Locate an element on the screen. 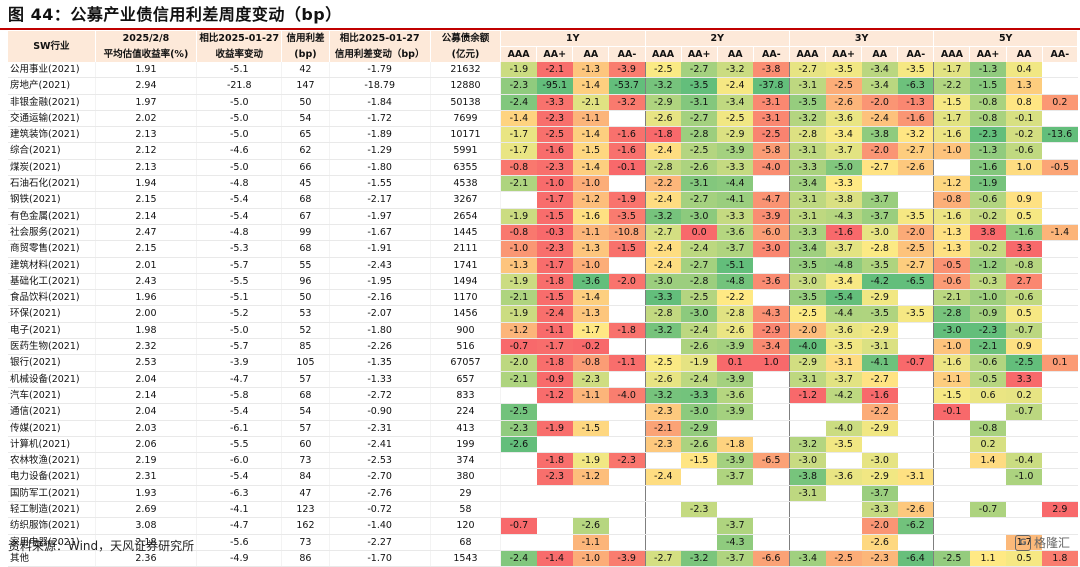  spread-change-cell: -0.6 is located at coordinates (1024, 151).